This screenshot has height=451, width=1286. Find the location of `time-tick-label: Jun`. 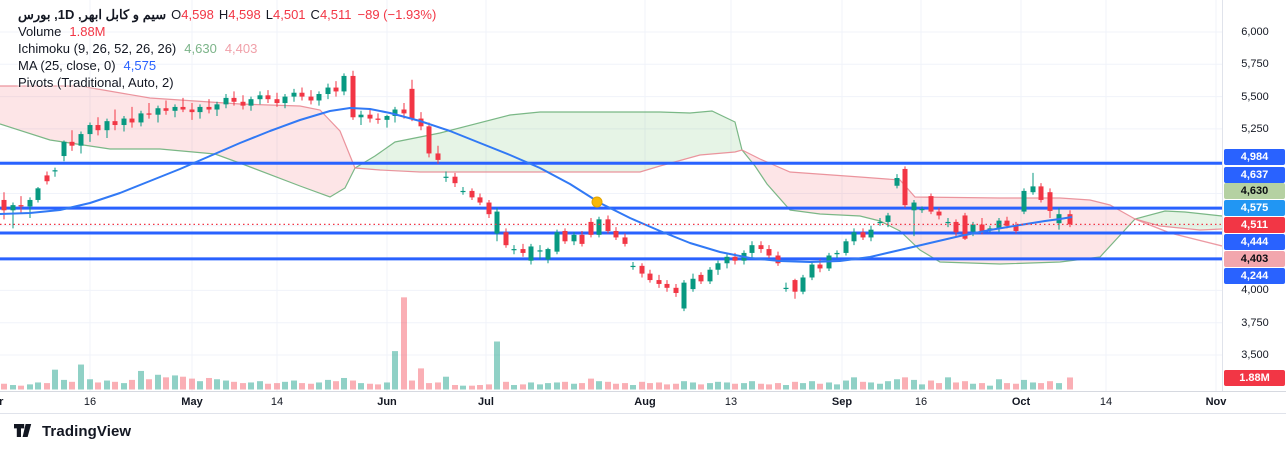

time-tick-label: Jun is located at coordinates (387, 402).